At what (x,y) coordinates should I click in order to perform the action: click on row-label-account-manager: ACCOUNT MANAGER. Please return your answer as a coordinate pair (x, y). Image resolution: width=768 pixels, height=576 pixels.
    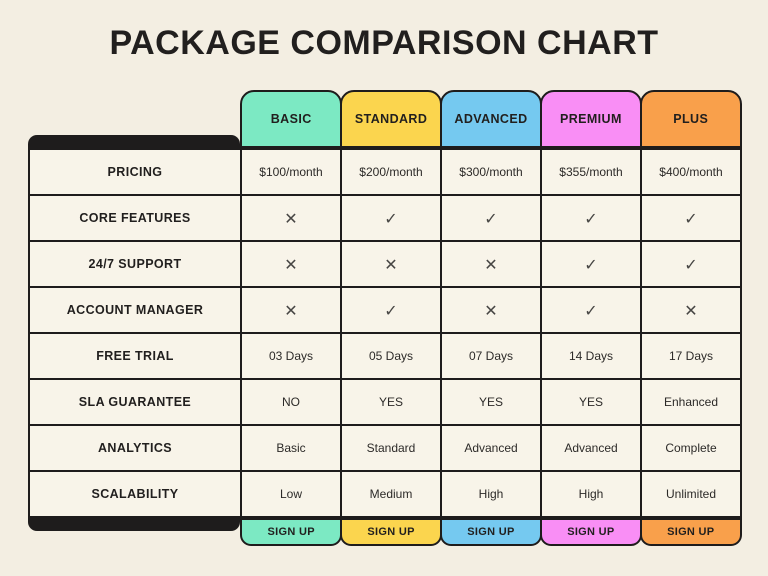
    Looking at the image, I should click on (135, 310).